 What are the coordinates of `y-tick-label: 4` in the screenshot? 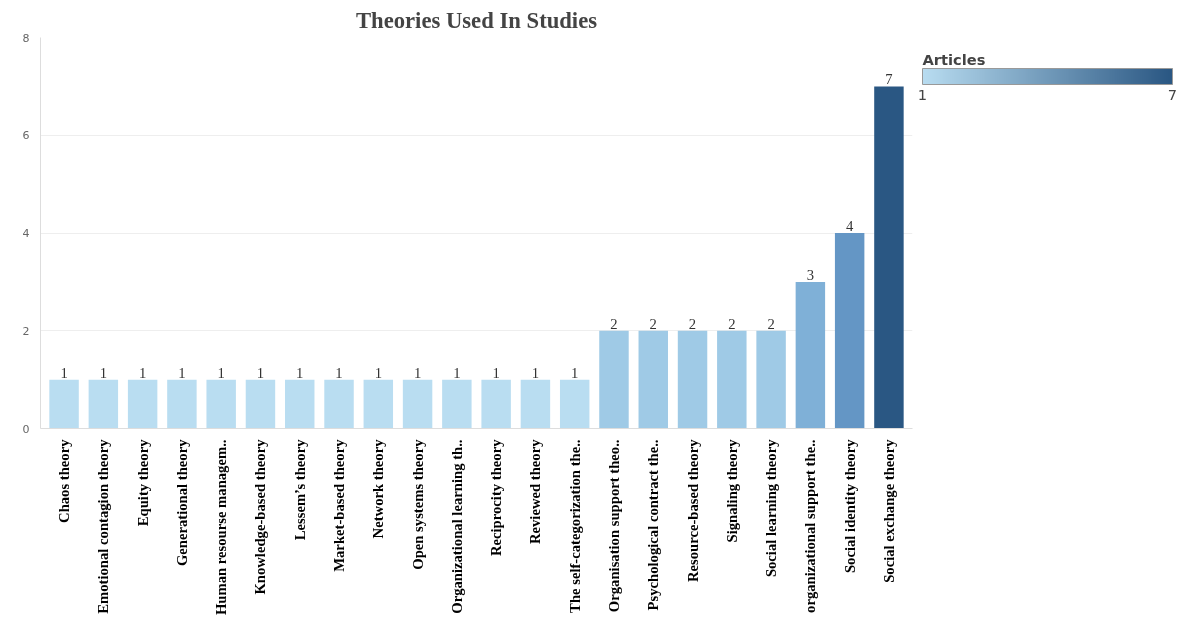 It's located at (26, 233).